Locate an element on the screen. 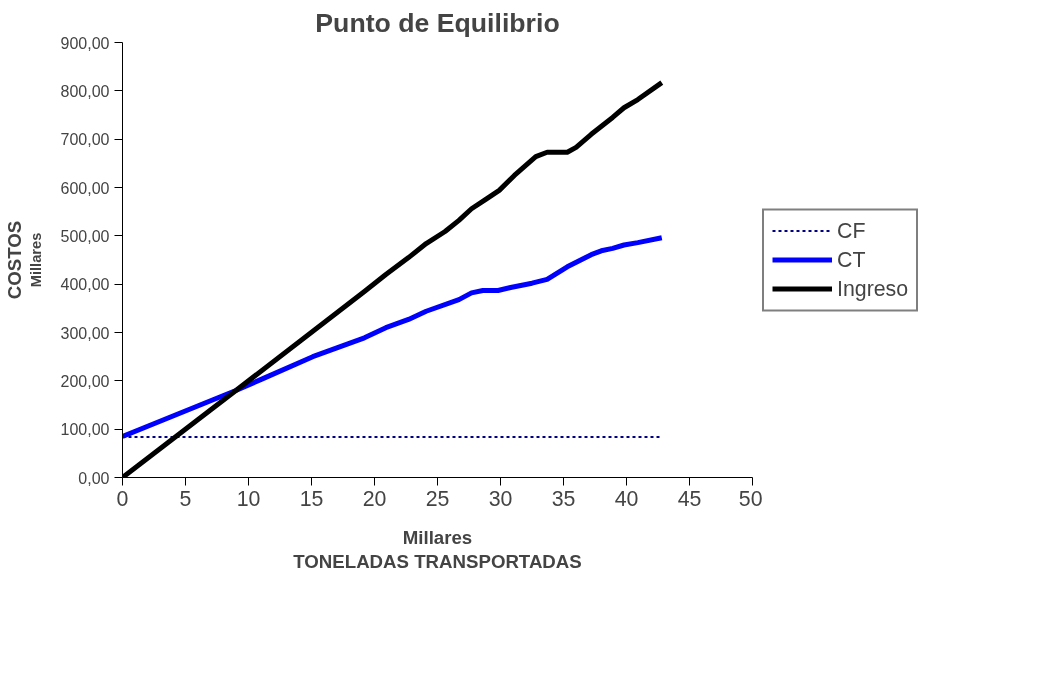 Image resolution: width=1040 pixels, height=700 pixels. x-axis-title: TONELADAS TRANSPORTADAS is located at coordinates (437, 561).